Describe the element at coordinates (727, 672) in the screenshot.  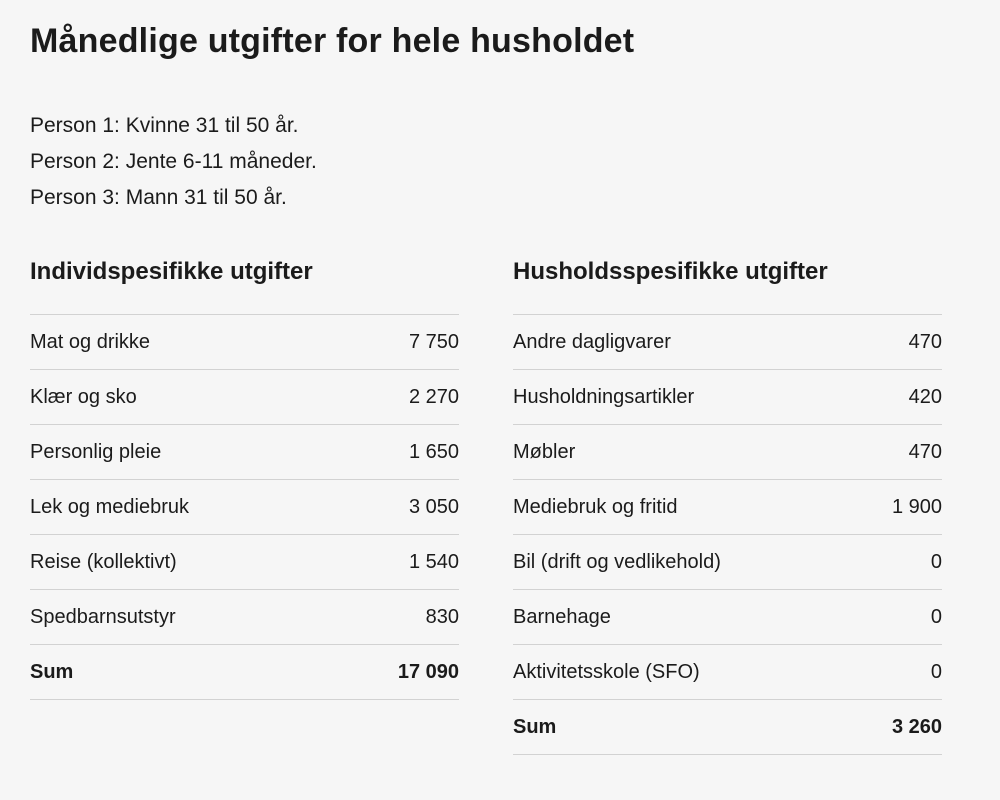
I see `table-row: Aktivitetsskole (SFO) 0` at that location.